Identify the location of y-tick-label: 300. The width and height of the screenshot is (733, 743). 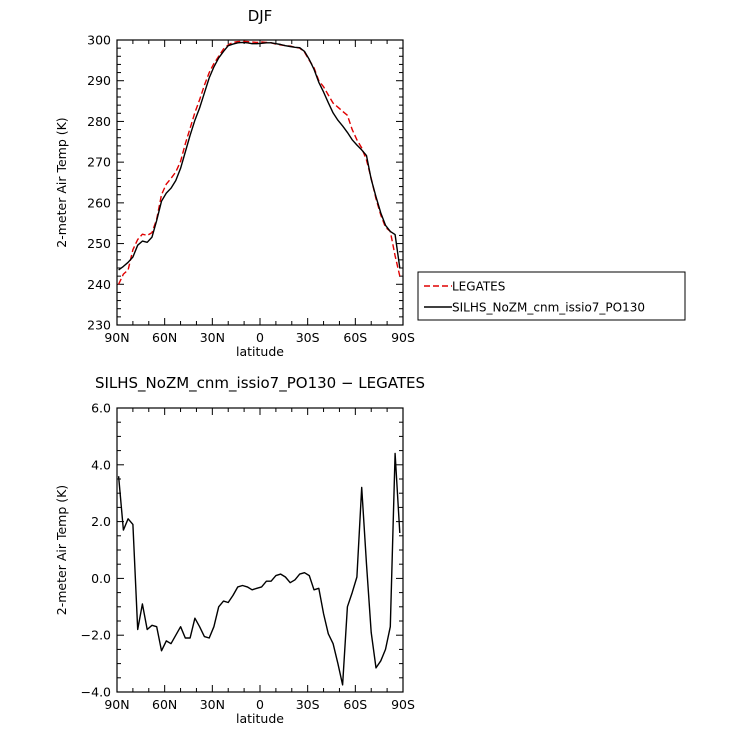
(99, 40).